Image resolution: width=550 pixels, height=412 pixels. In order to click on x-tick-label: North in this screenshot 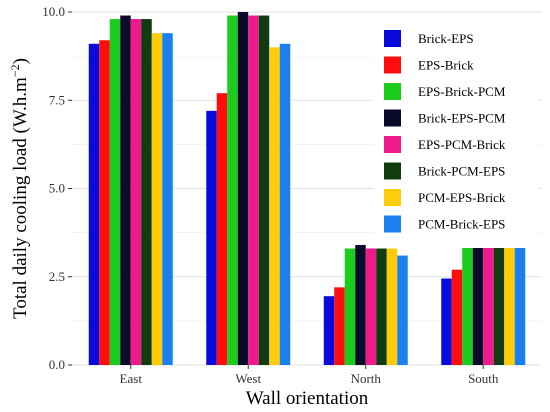, I will do `click(366, 378)`.